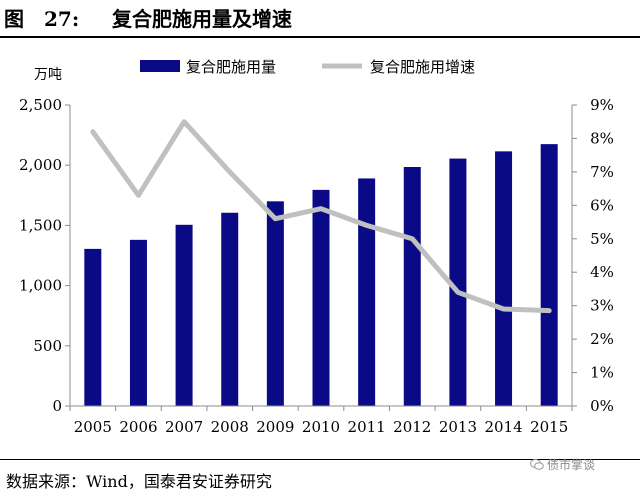 This screenshot has height=498, width=640. I want to click on right-tick-label: 2%, so click(602, 339).